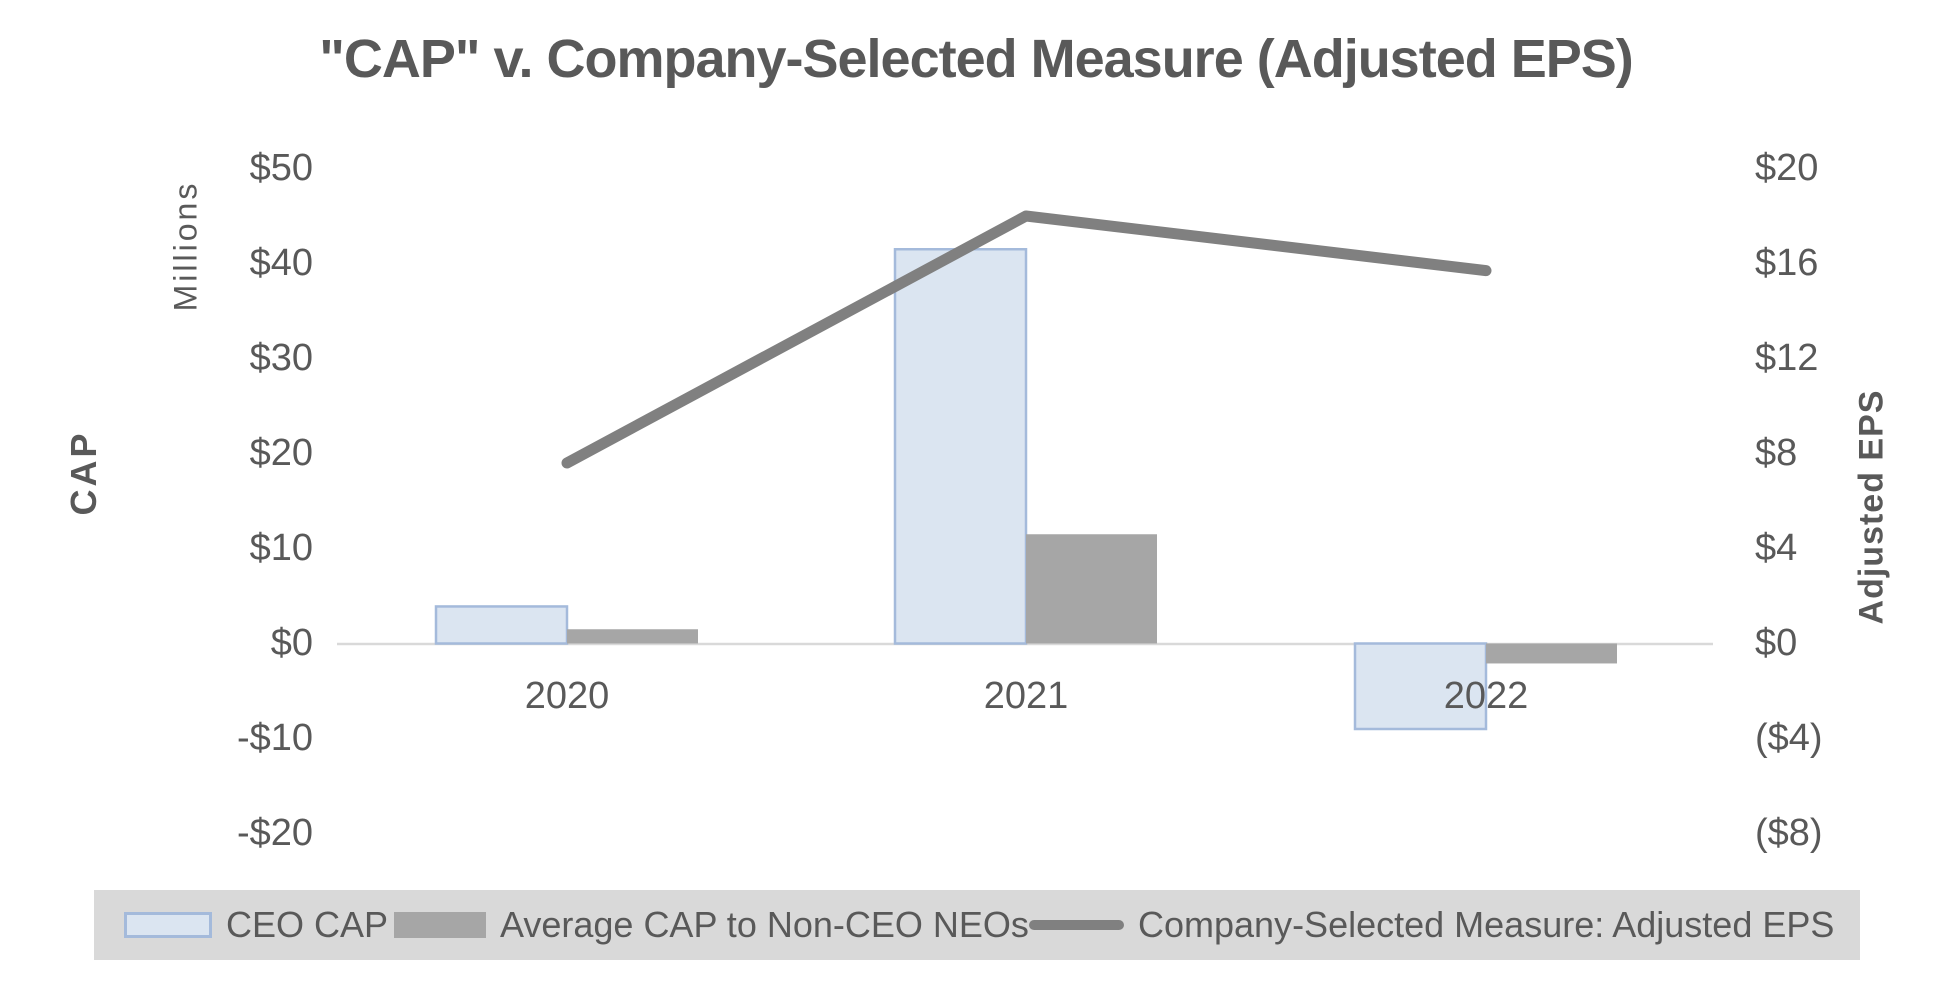 This screenshot has width=1952, height=989. I want to click on adjusted-eps-line, so click(1026, 339).